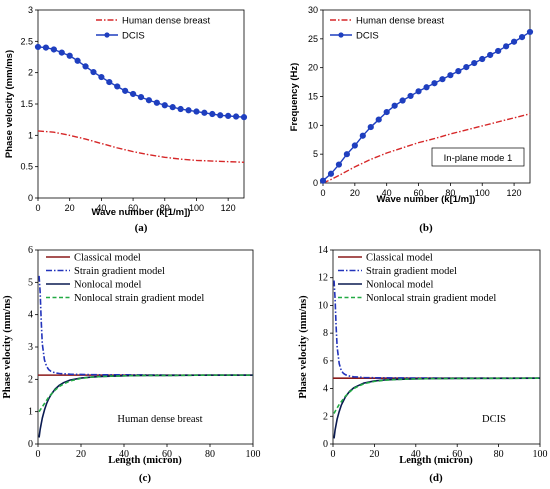  What do you see at coordinates (313, 68) in the screenshot?
I see `y-tick-label: 20` at bounding box center [313, 68].